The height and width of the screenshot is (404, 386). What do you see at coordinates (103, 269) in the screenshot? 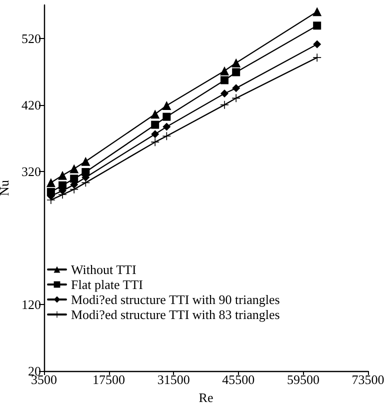
I see `legend-label: Without TTI` at bounding box center [103, 269].